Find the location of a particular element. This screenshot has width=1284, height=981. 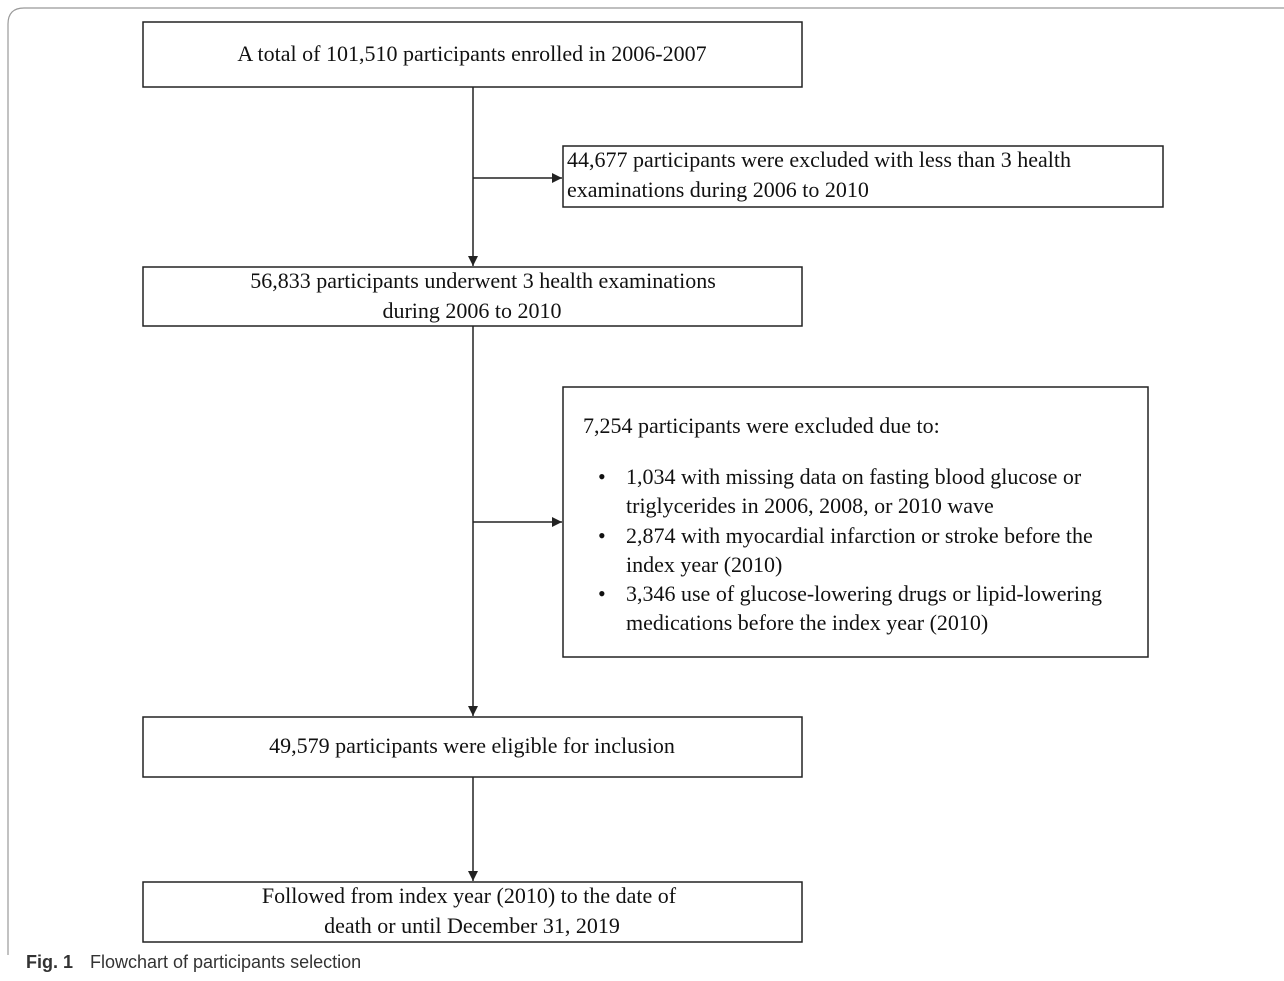

caption-label: Fig. 1 is located at coordinates (49, 962).